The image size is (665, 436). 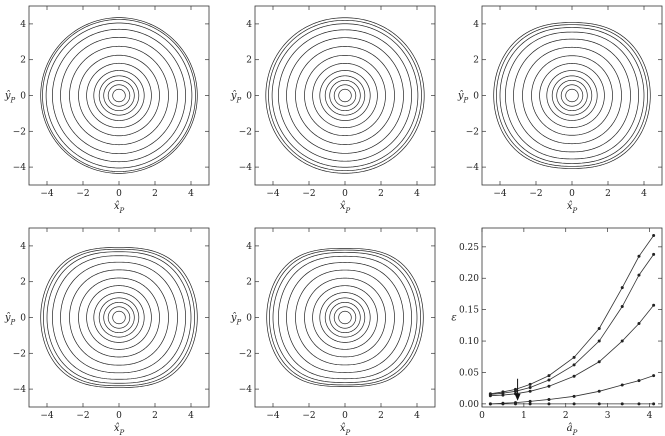 I want to click on plot-area, so click(x=345, y=317).